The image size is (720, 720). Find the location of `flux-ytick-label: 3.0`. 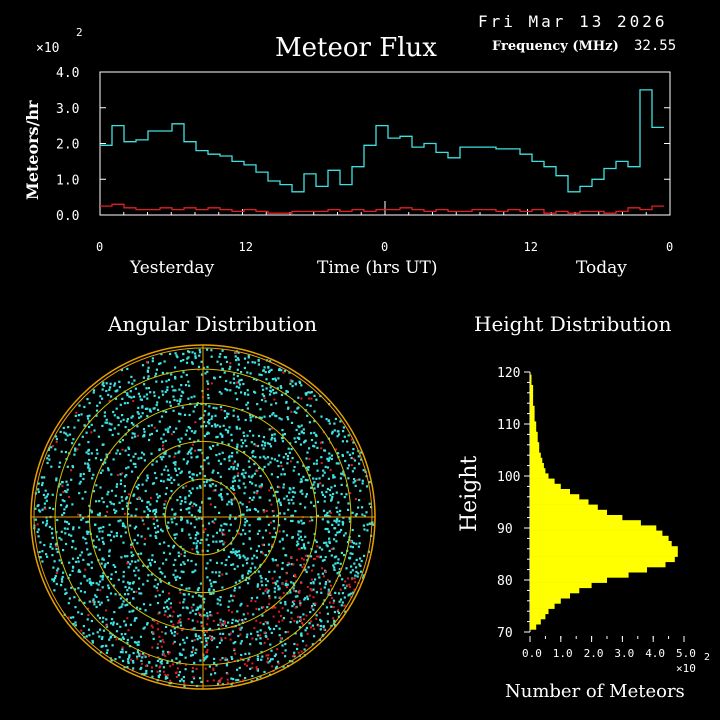

flux-ytick-label: 3.0 is located at coordinates (67, 109).